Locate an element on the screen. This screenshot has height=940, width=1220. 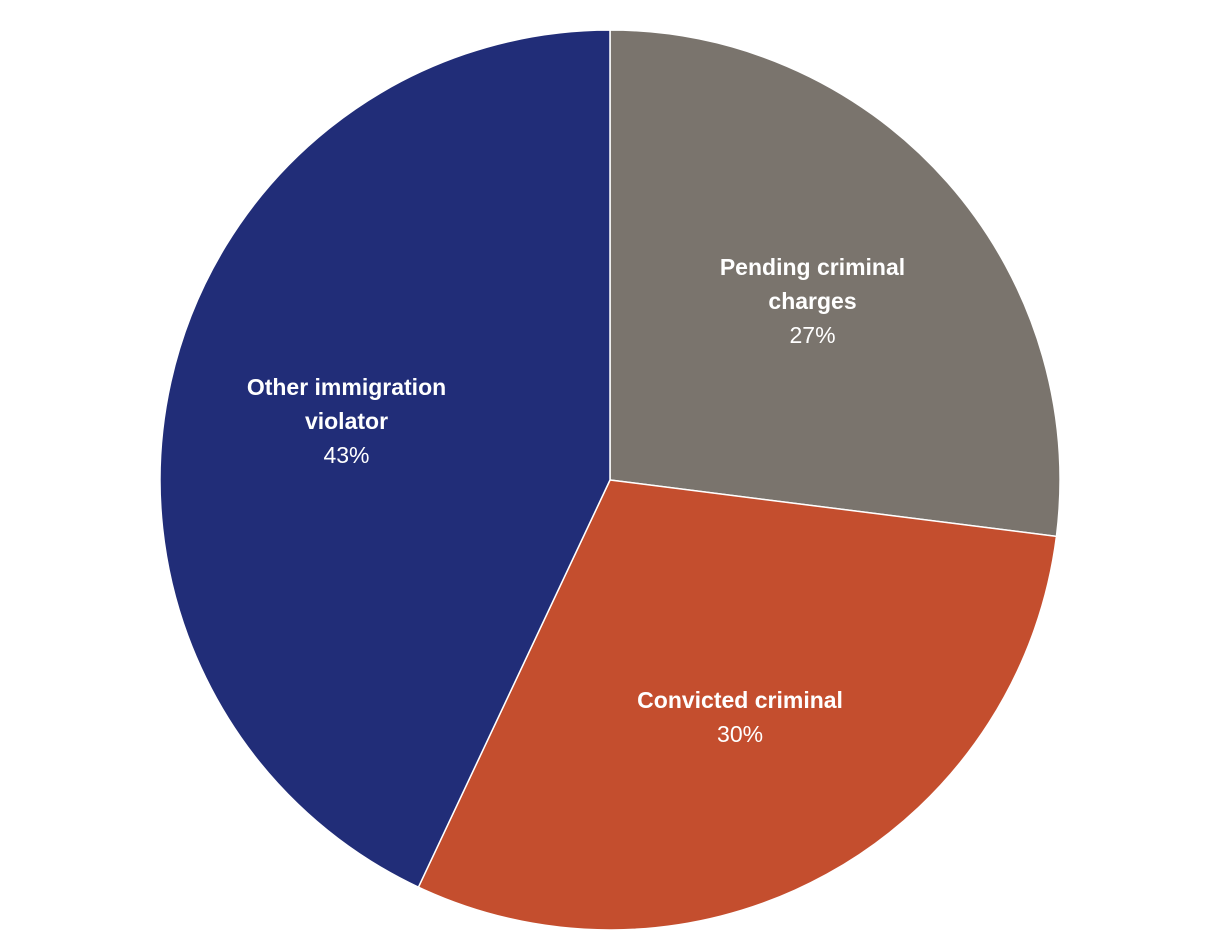
category-label: Convicted criminal is located at coordinates (740, 699).